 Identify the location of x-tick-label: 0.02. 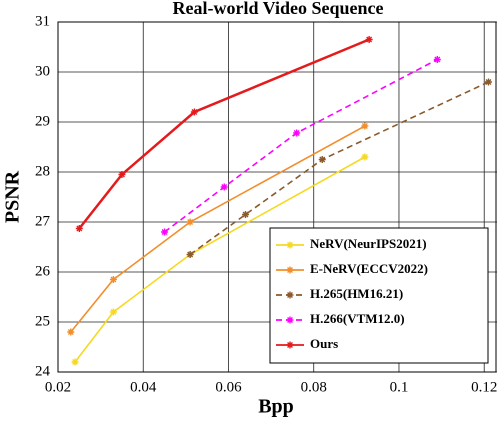
(58, 387).